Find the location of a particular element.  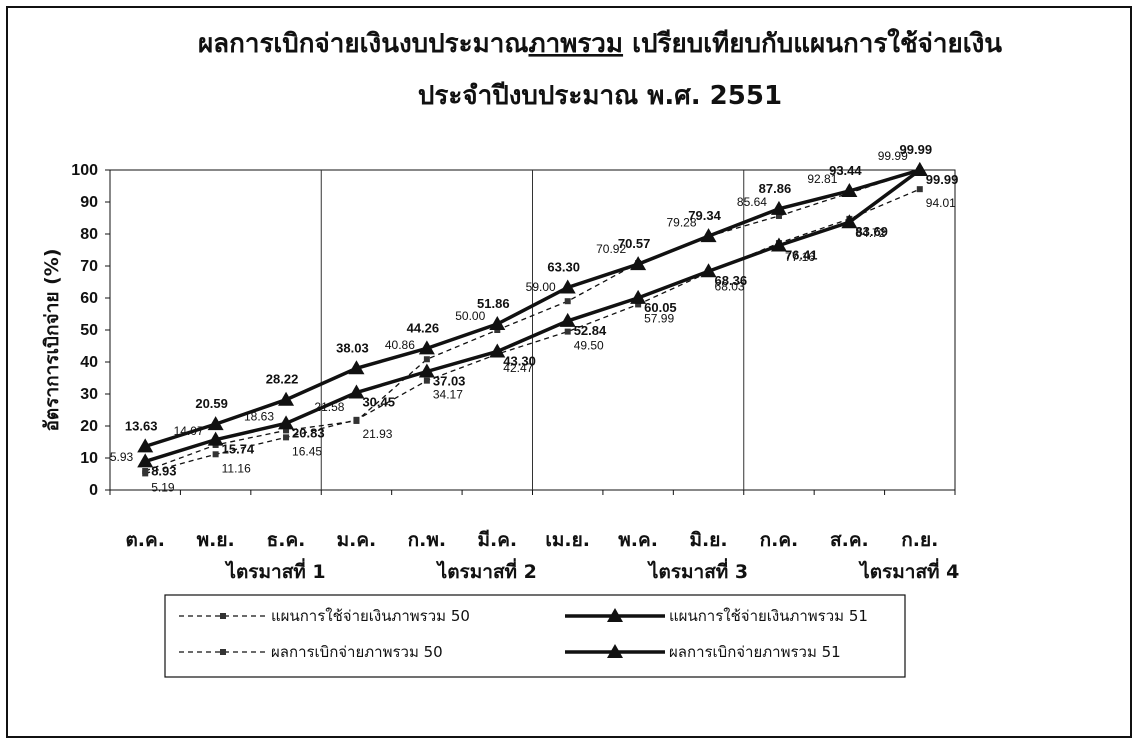

data-label: 5.93 is located at coordinates (122, 457).